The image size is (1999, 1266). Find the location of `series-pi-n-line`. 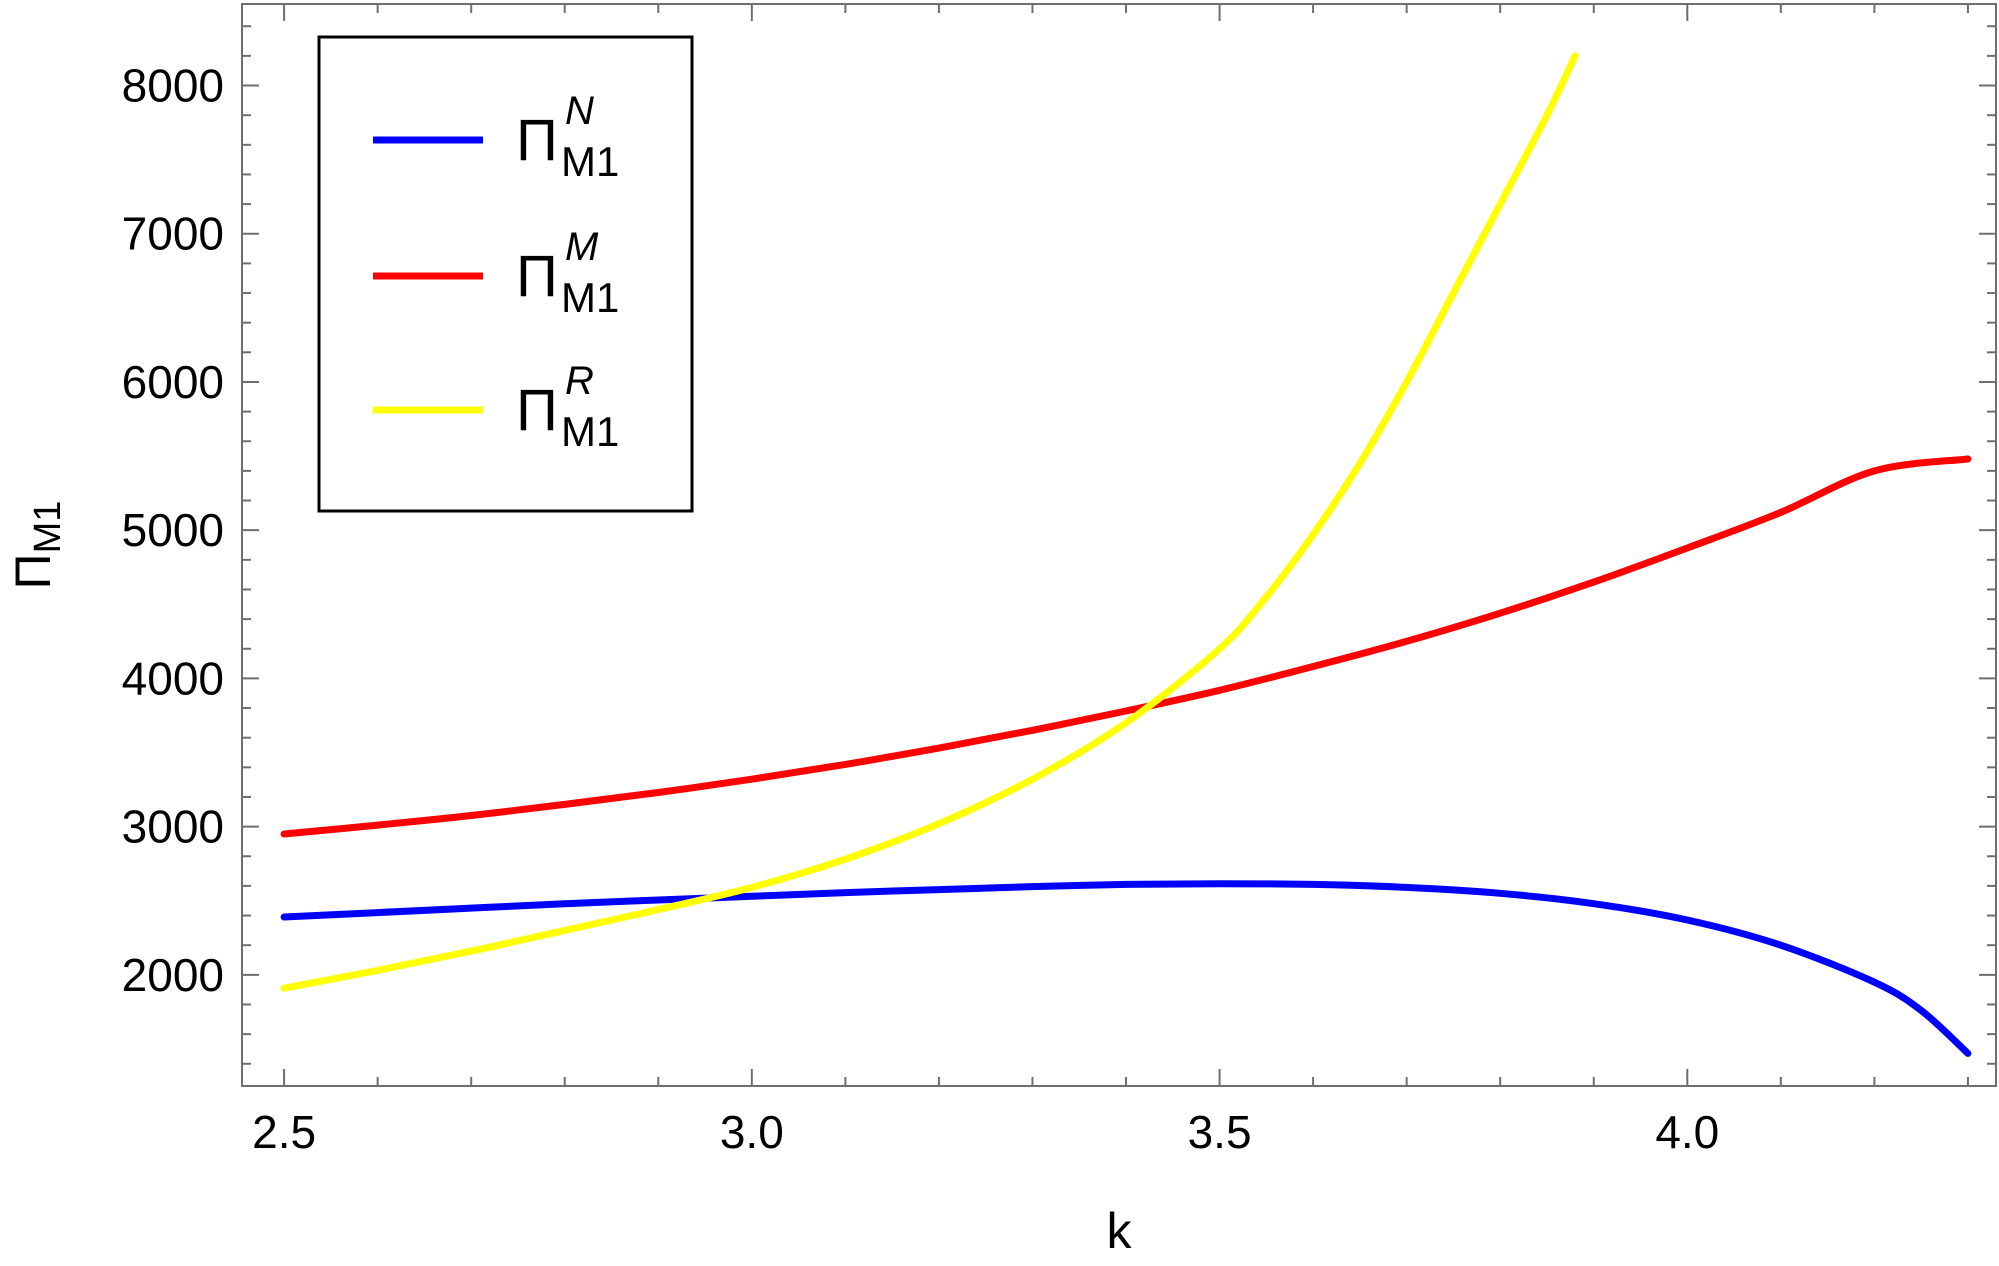

series-pi-n-line is located at coordinates (1126, 968).